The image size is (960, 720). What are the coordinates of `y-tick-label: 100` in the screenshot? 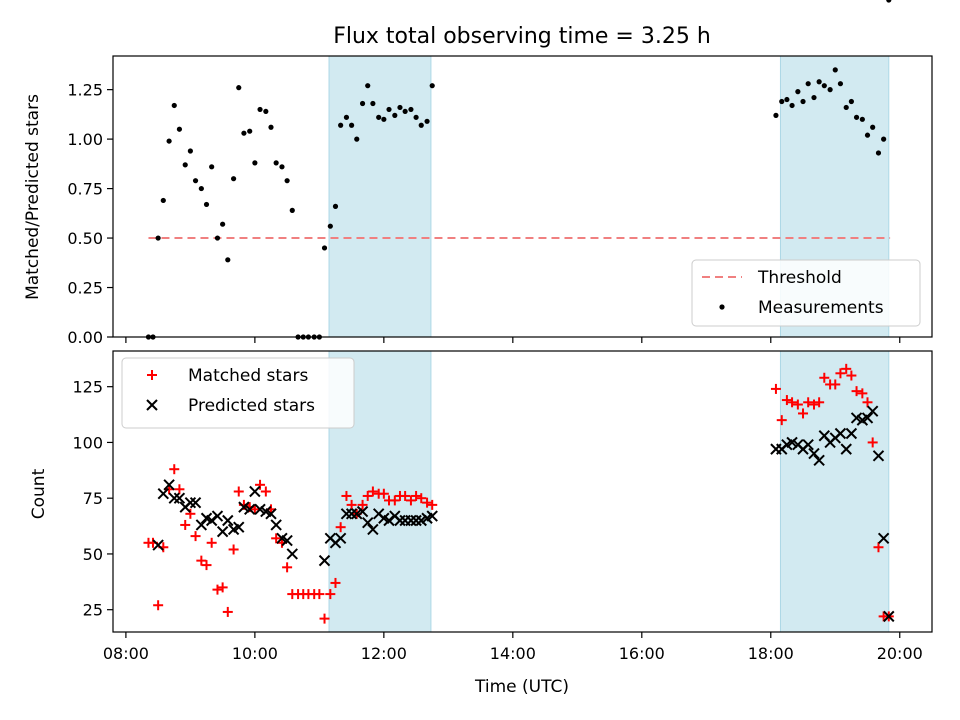 It's located at (87, 442).